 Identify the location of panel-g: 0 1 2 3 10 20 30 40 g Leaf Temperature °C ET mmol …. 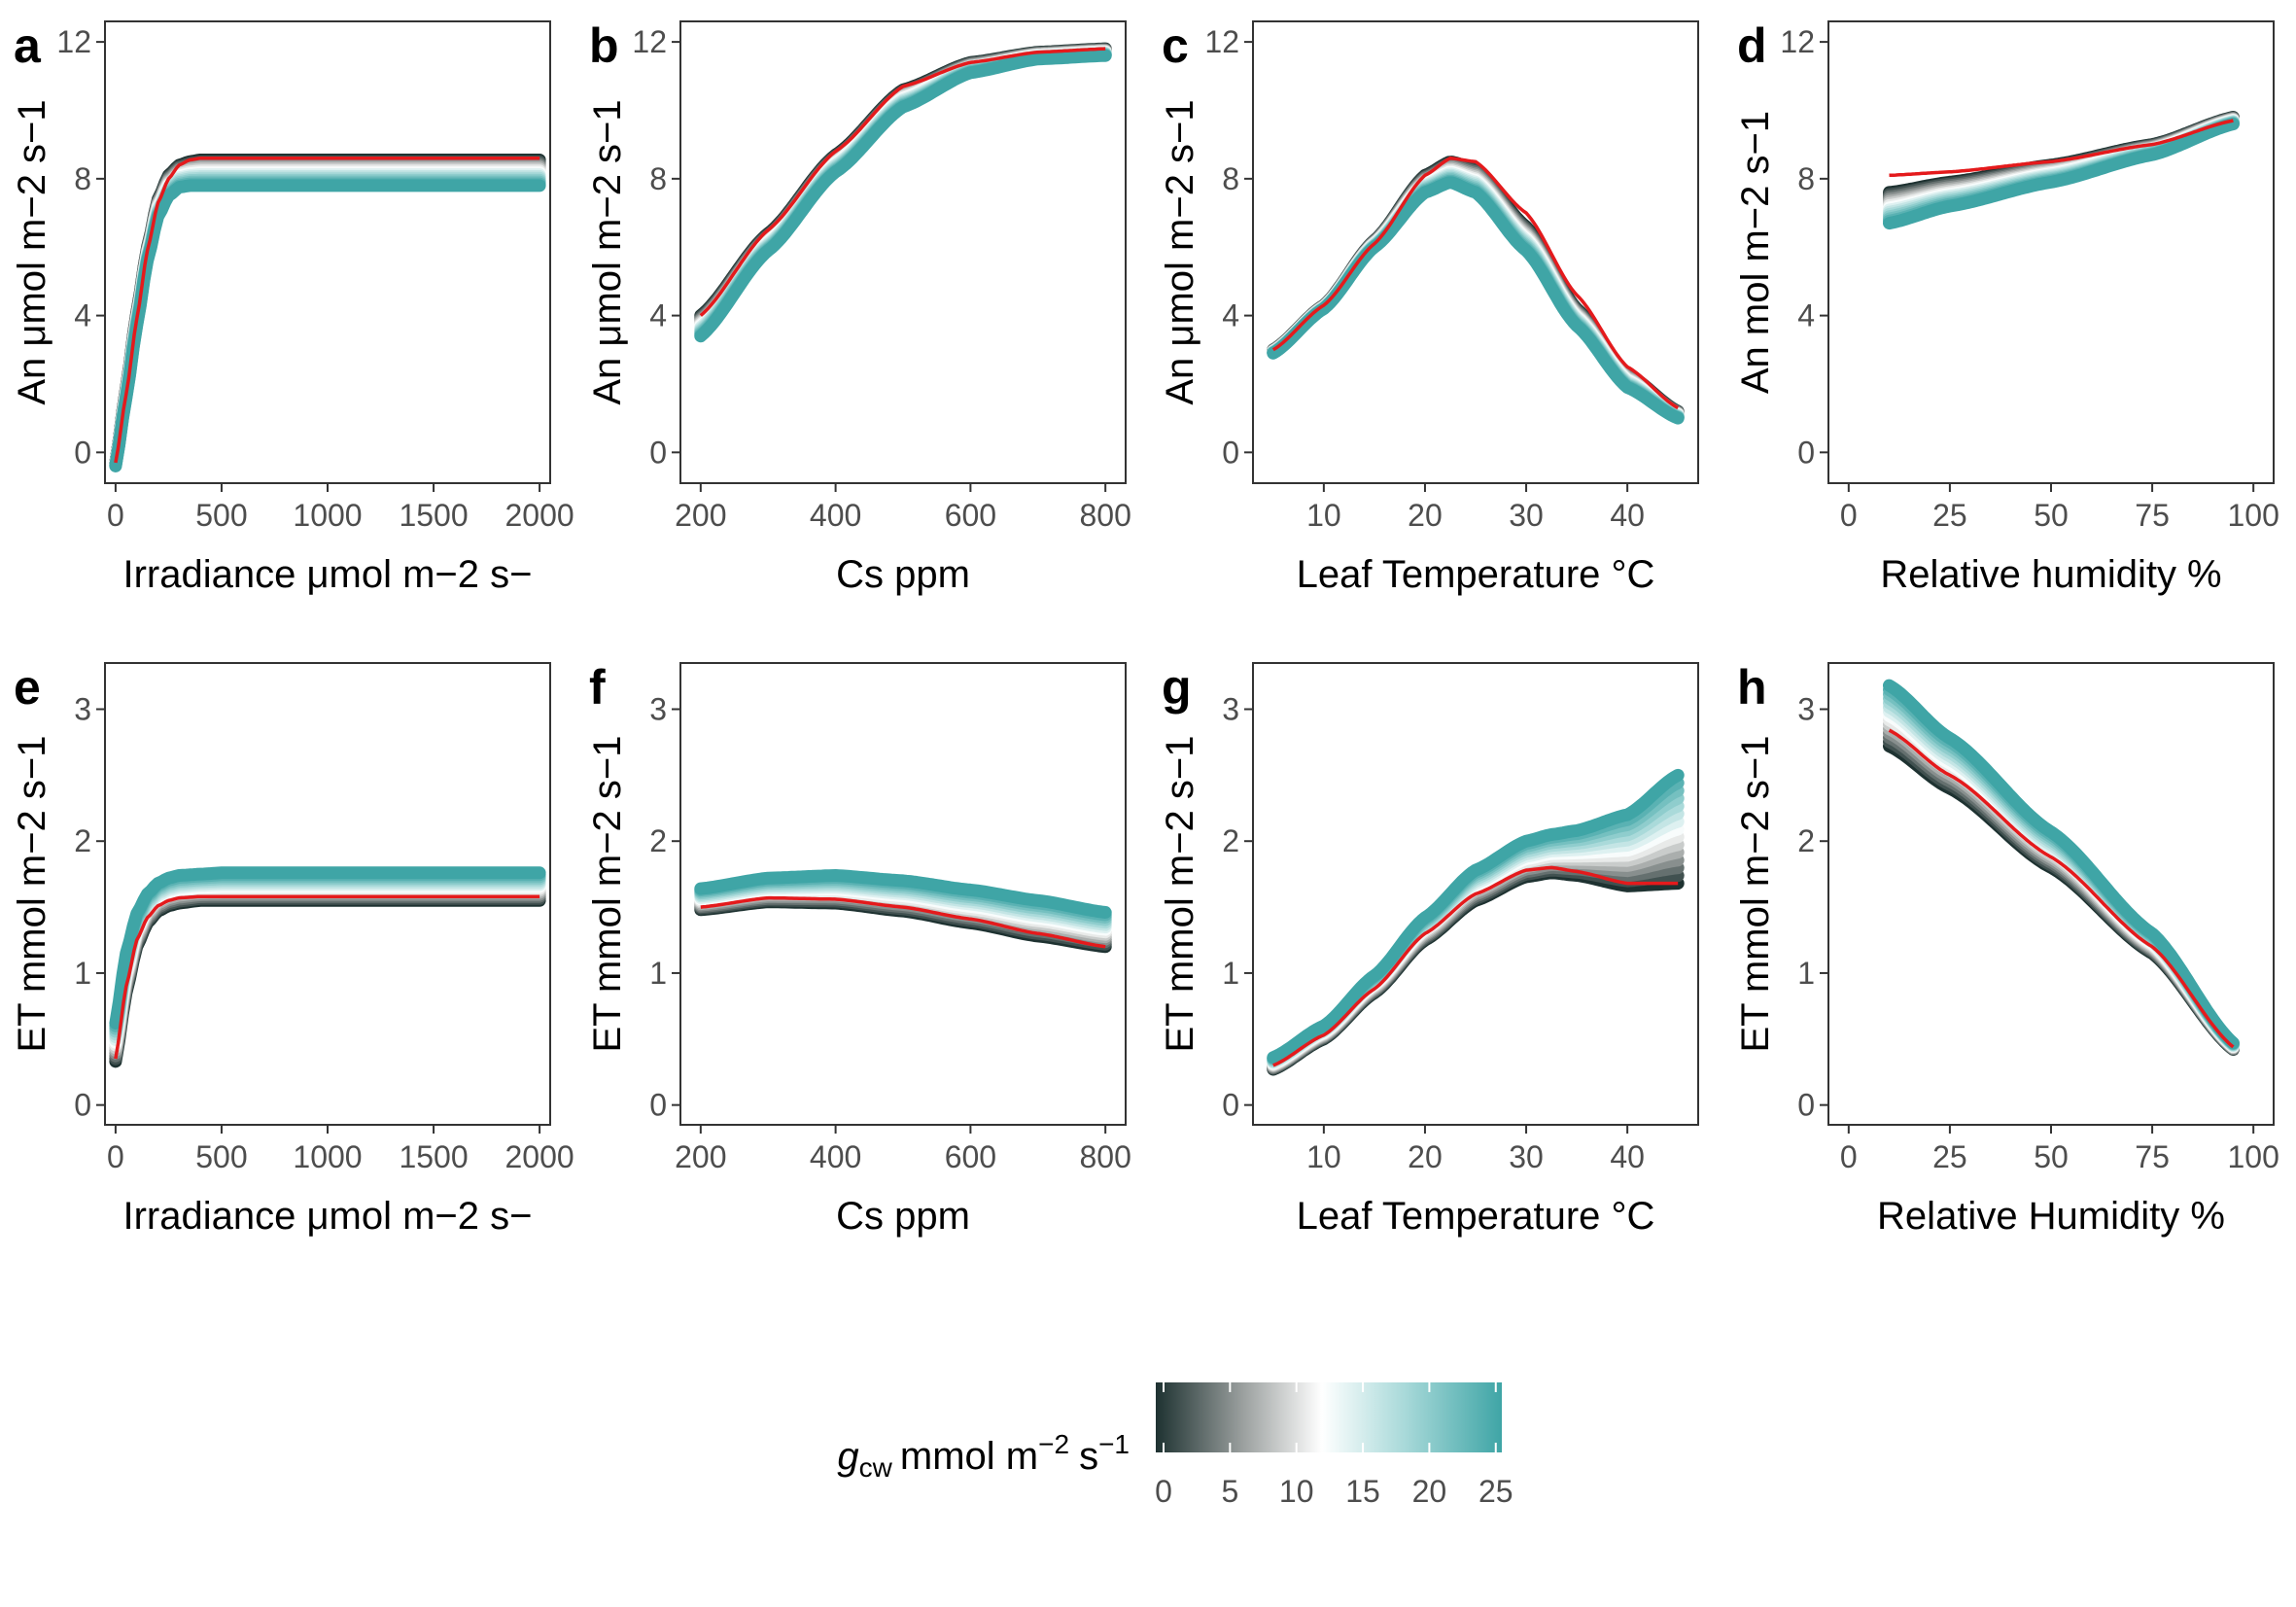
(1429, 949).